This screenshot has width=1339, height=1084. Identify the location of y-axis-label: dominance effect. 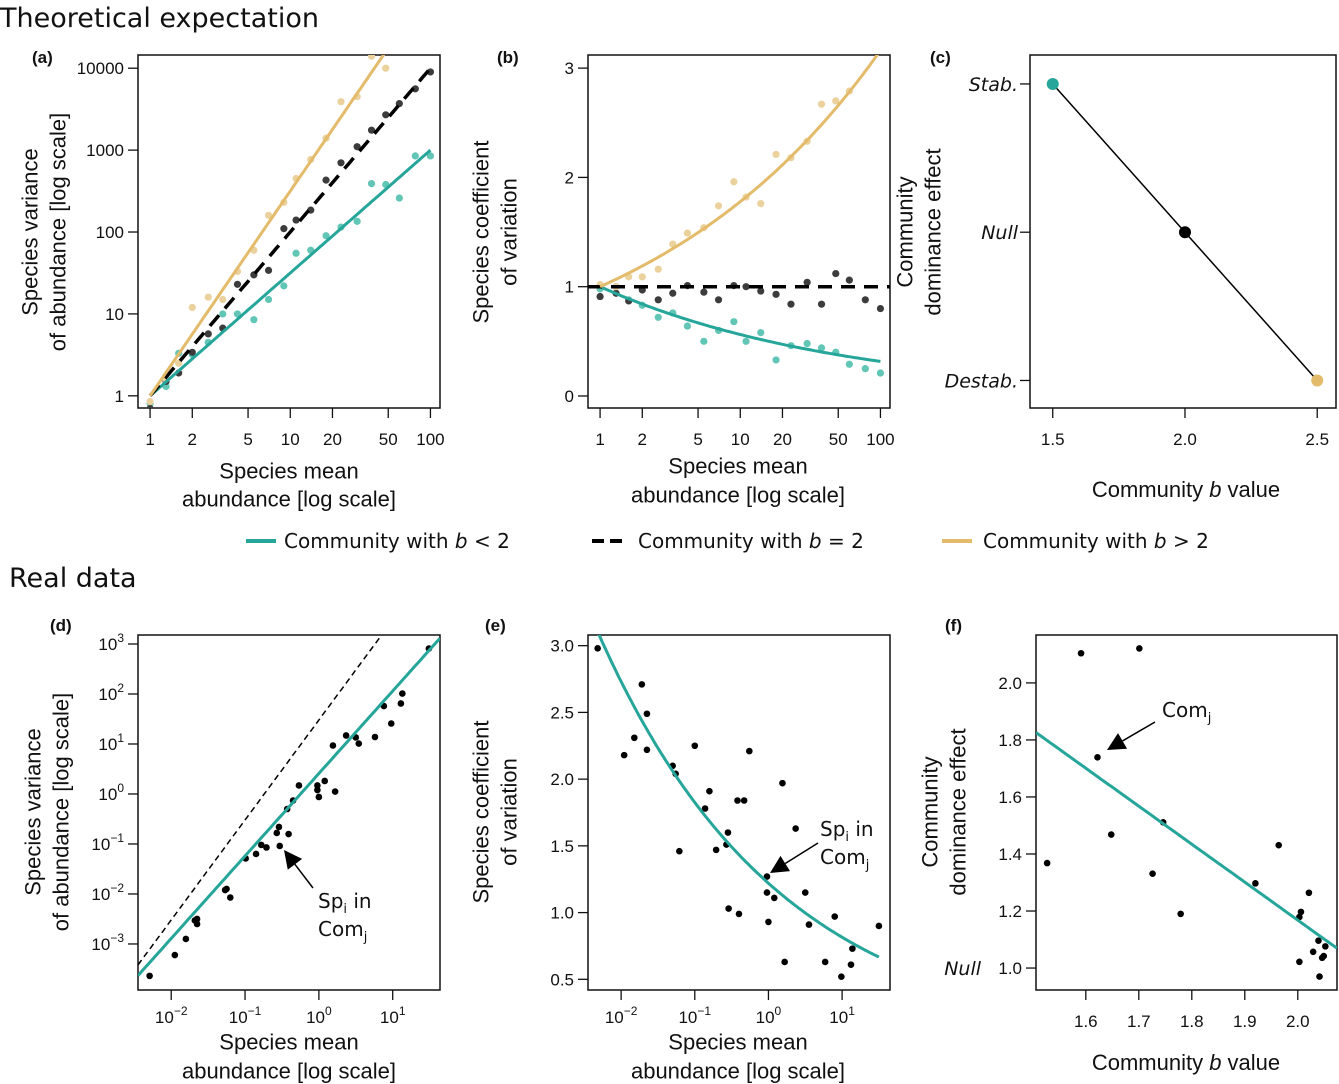
(958, 811).